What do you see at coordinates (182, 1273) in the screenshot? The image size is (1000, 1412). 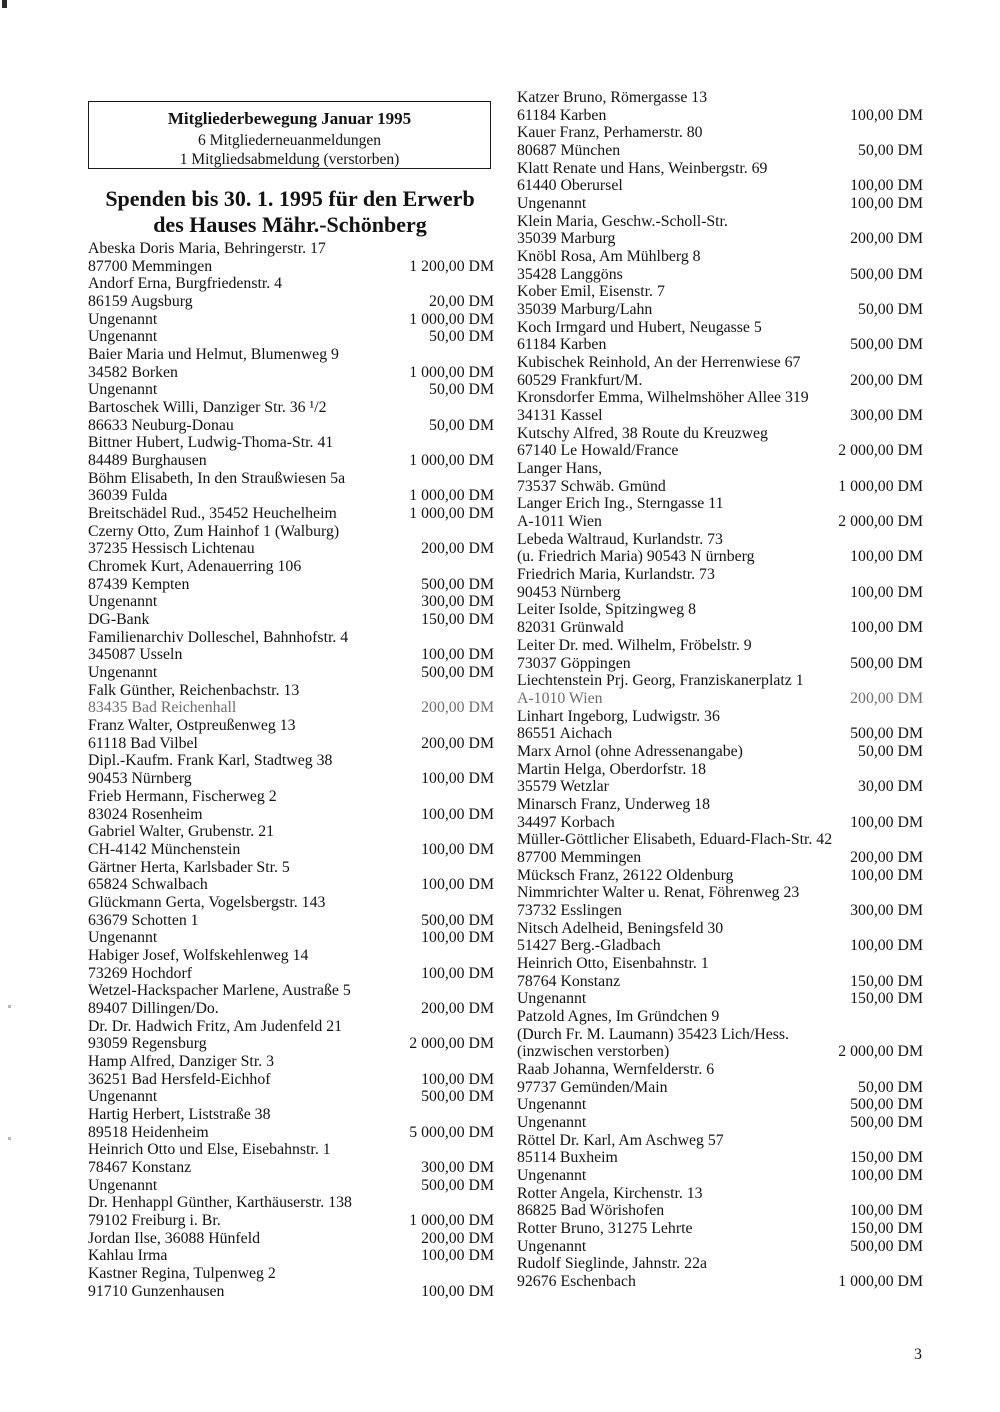 I see `donor-text: Kastner Regina, Tulpenweg 2` at bounding box center [182, 1273].